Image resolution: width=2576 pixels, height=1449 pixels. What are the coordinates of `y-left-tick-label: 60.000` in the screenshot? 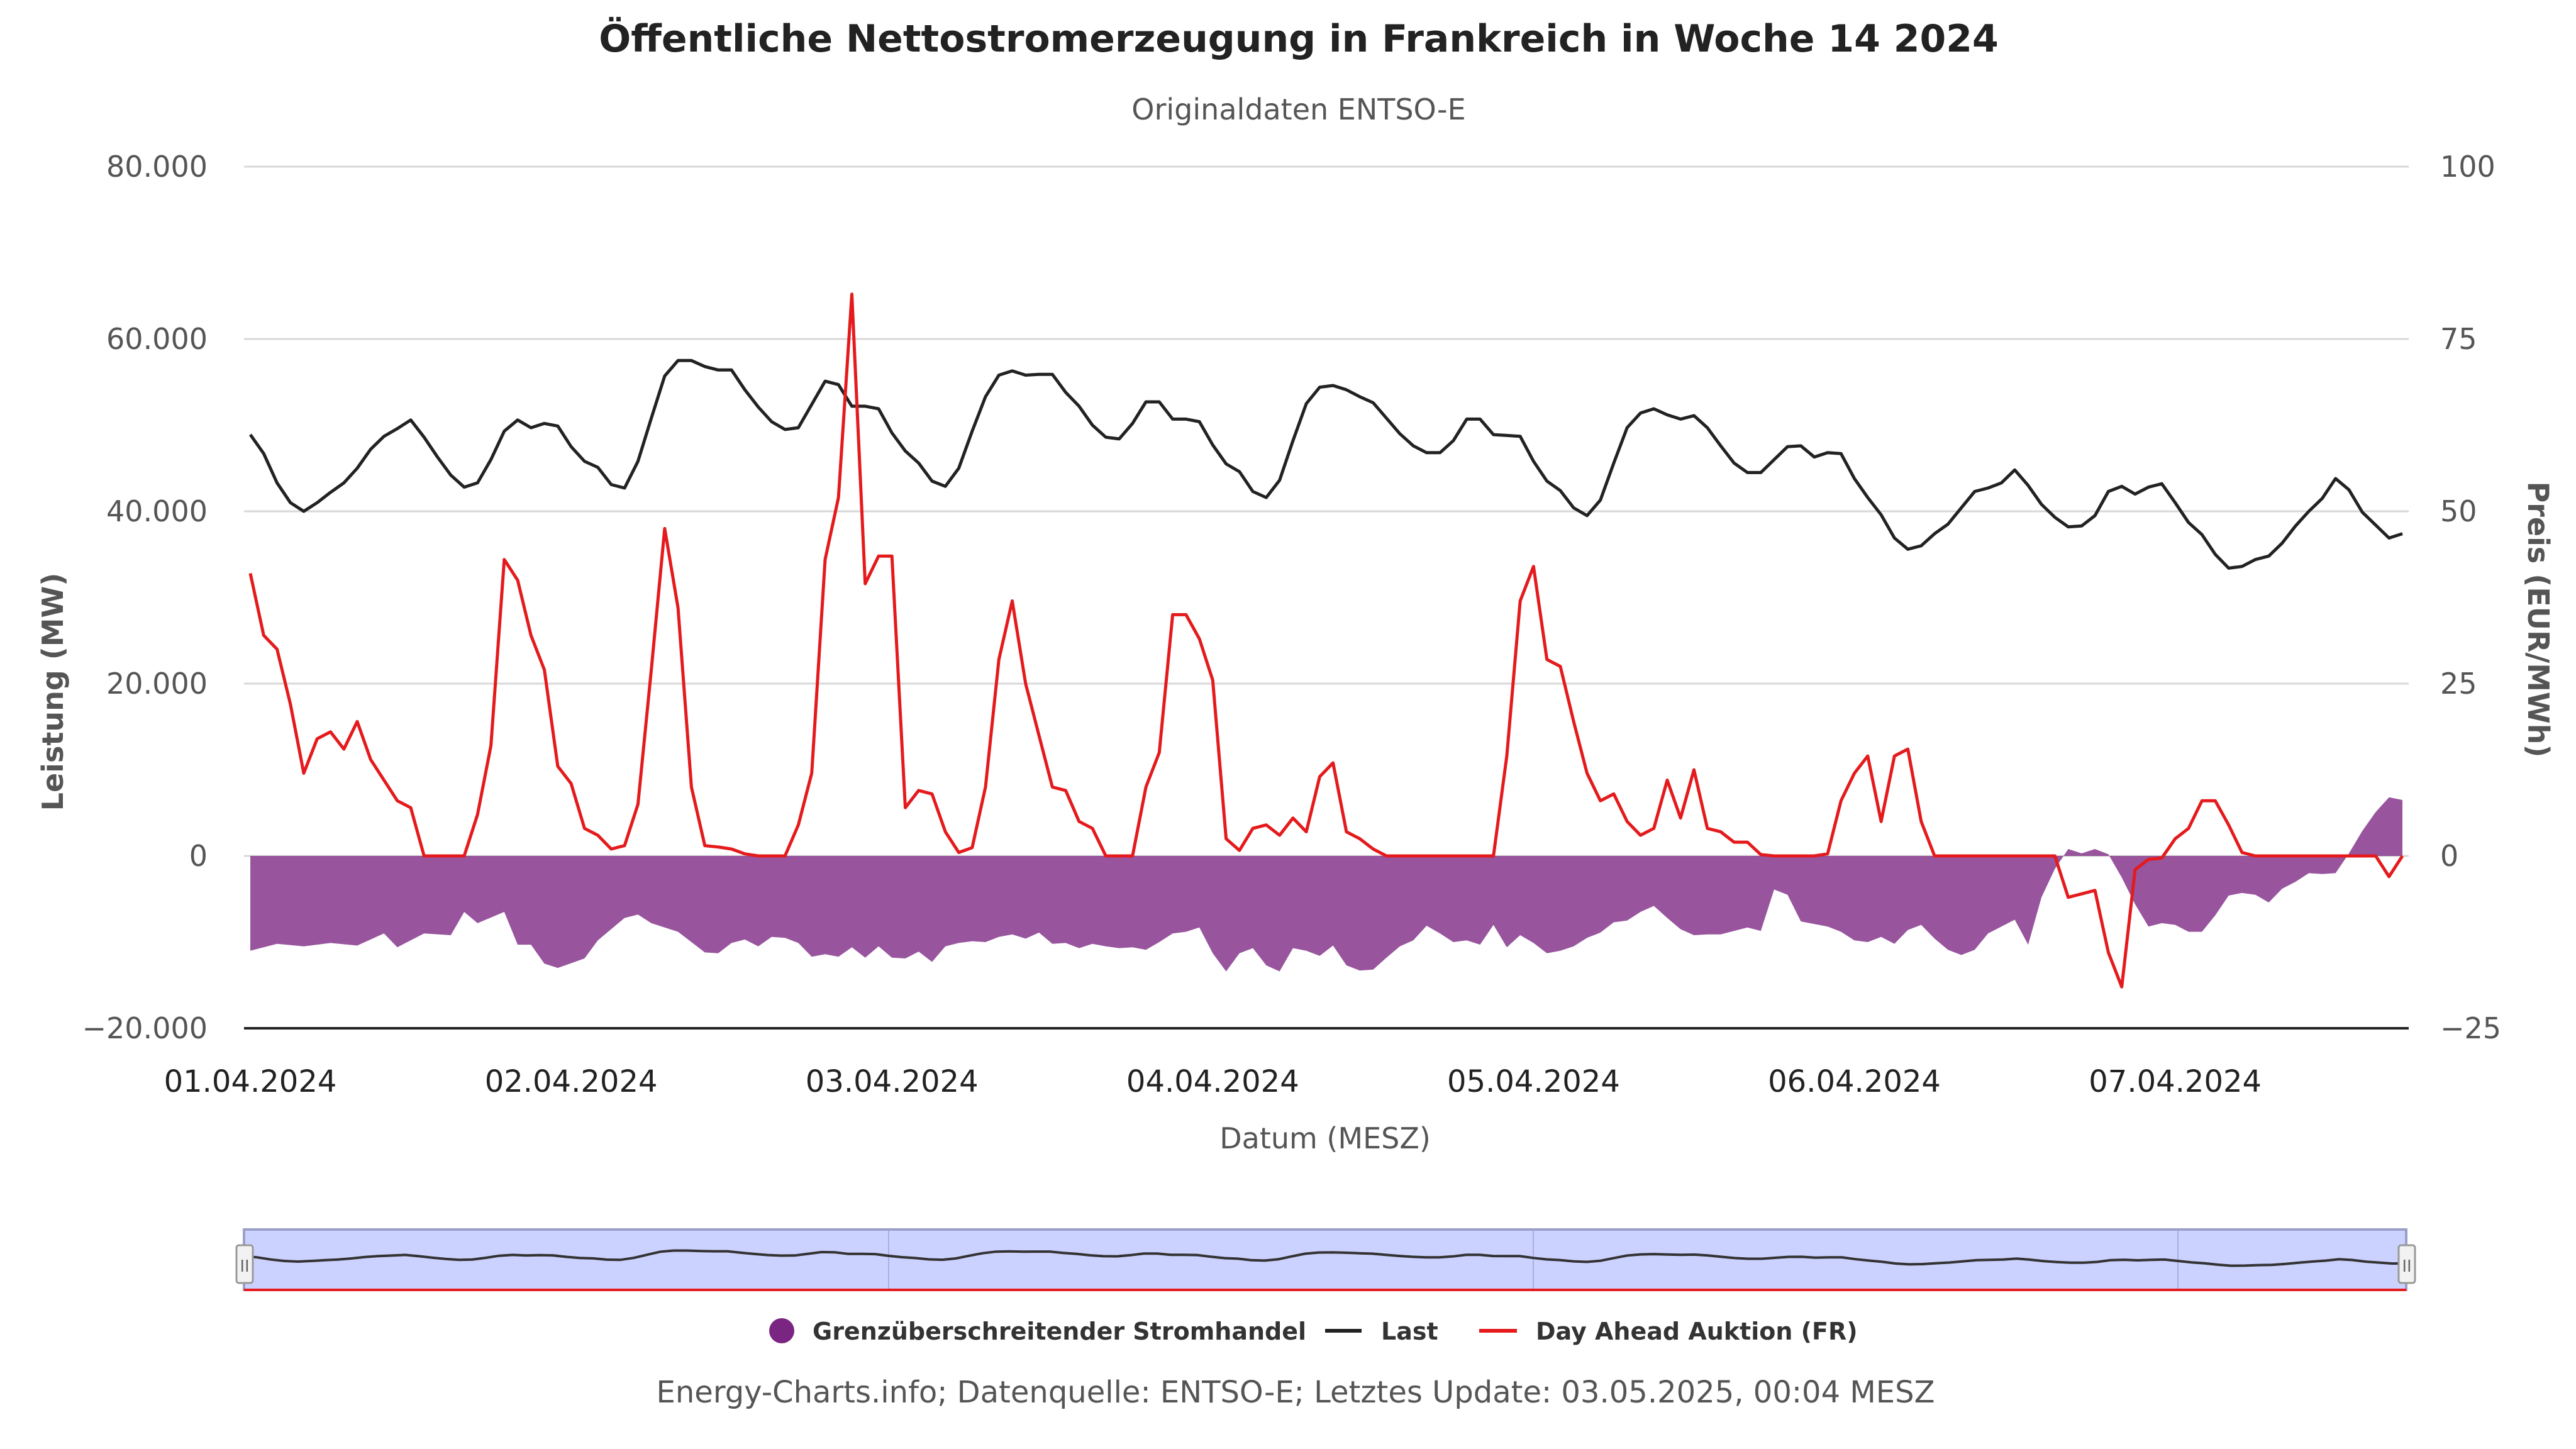 It's located at (157, 339).